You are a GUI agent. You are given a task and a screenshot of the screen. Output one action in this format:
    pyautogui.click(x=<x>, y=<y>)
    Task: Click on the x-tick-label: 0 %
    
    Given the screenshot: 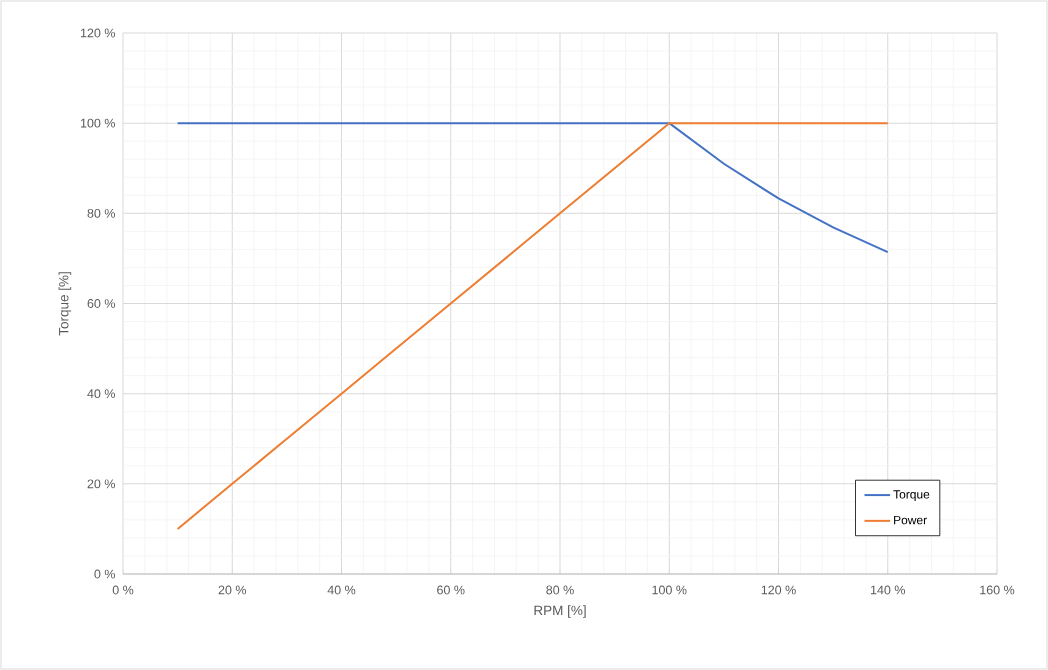 What is the action you would take?
    pyautogui.click(x=123, y=590)
    